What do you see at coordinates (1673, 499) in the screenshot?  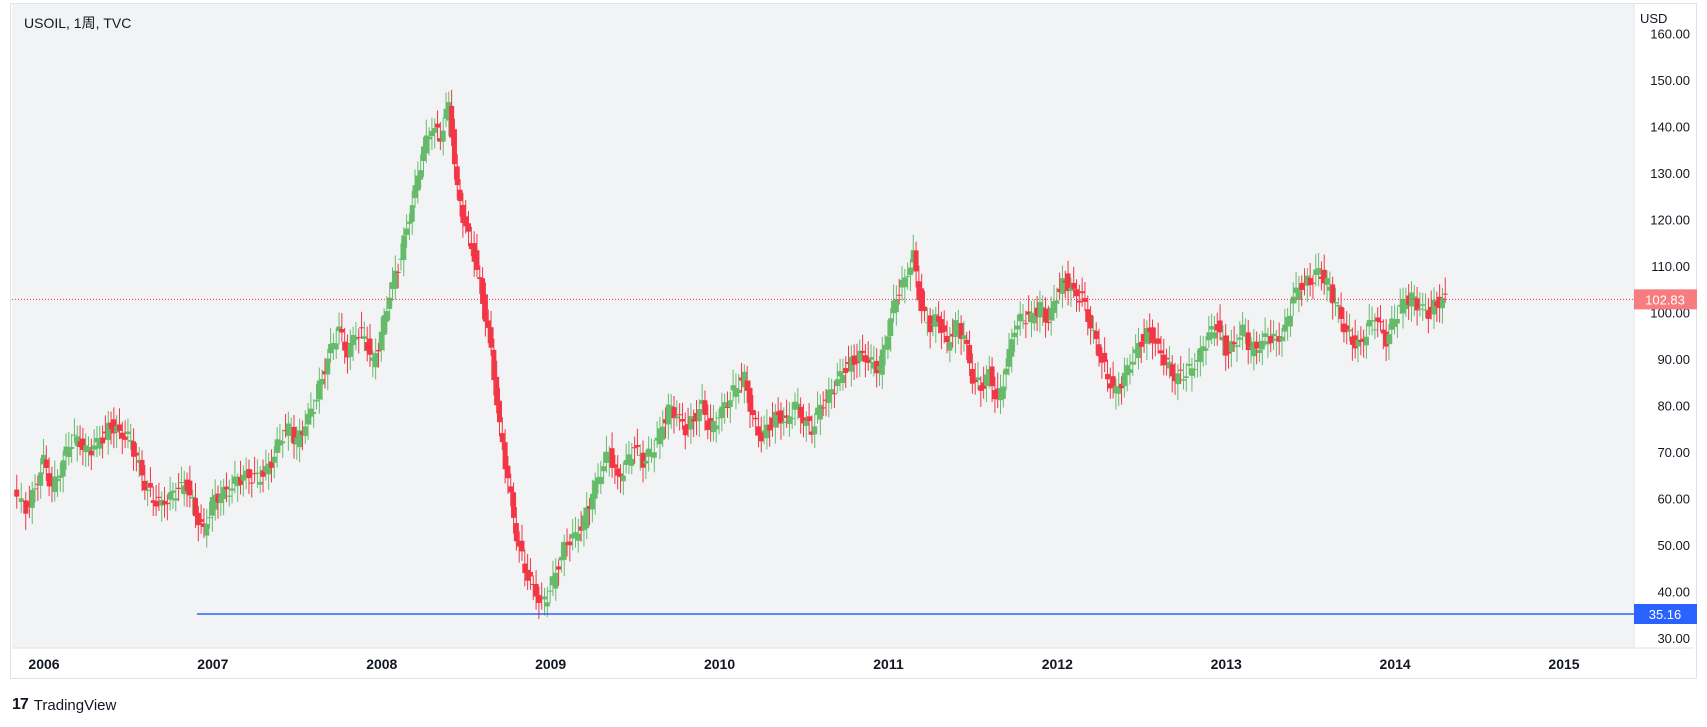 I see `y-tick-label: 60.00` at bounding box center [1673, 499].